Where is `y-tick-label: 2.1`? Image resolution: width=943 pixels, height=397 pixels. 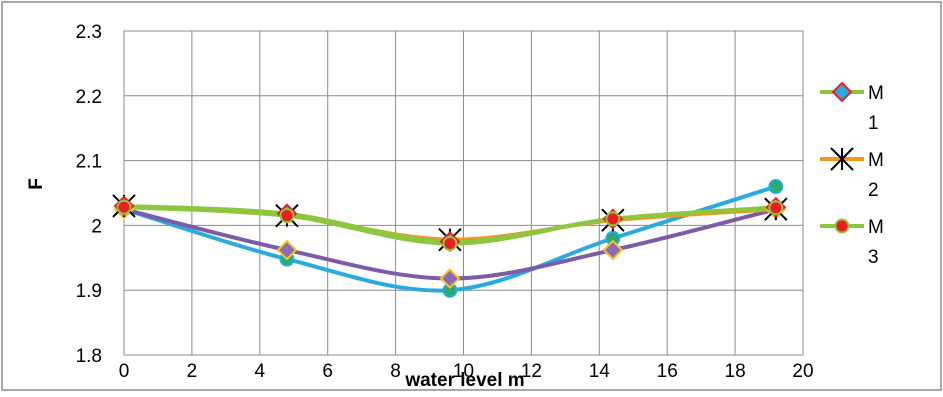
y-tick-label: 2.1 is located at coordinates (89, 162).